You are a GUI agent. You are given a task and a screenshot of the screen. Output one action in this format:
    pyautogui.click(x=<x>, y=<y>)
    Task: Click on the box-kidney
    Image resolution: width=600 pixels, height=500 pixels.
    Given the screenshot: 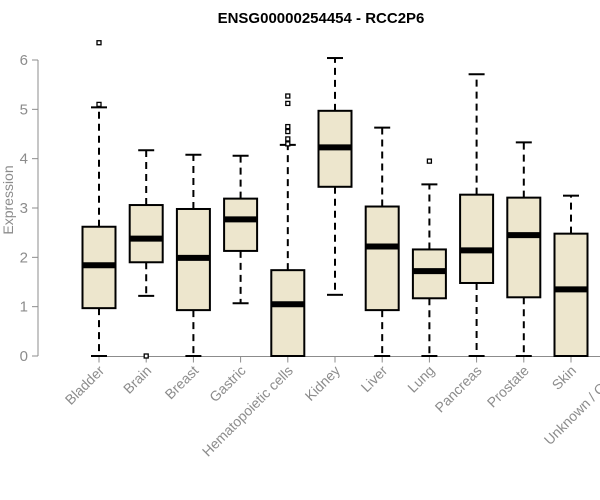 What is the action you would take?
    pyautogui.click(x=335, y=176)
    